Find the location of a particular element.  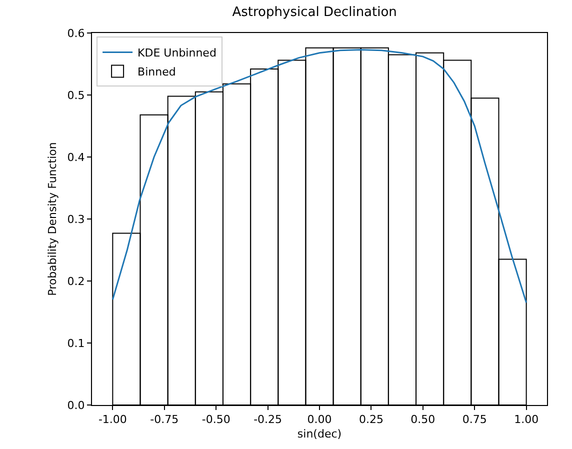

x-tick-label: -0.25 is located at coordinates (268, 419).